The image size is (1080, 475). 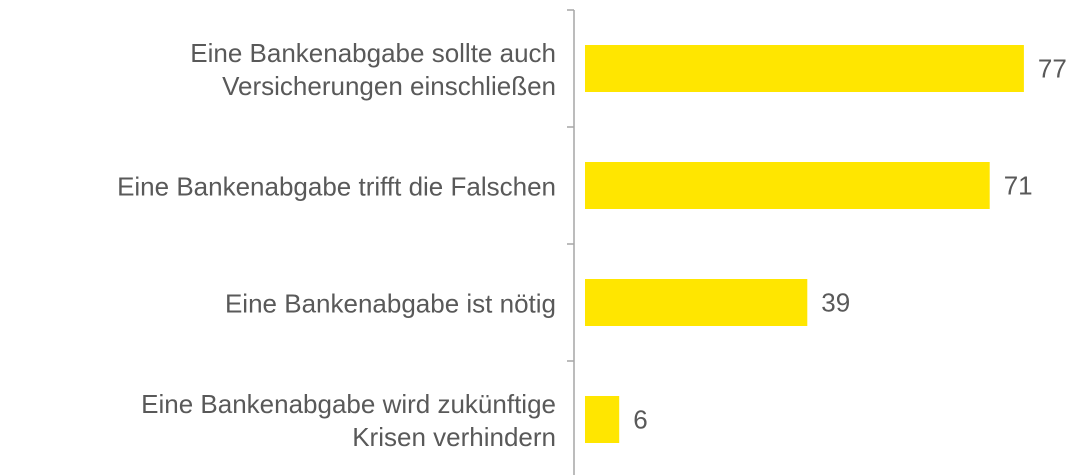 What do you see at coordinates (835, 302) in the screenshot?
I see `value-label: 39` at bounding box center [835, 302].